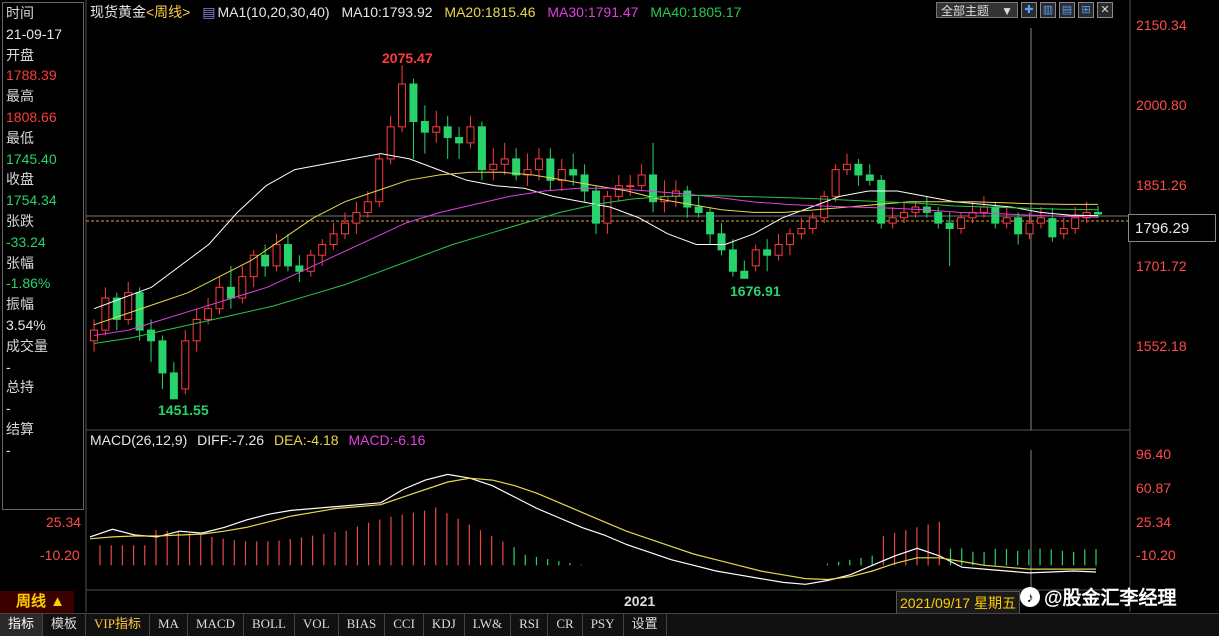 This screenshot has width=1219, height=636. Describe the element at coordinates (1161, 346) in the screenshot. I see `price-tick-4: 1552.18` at that location.